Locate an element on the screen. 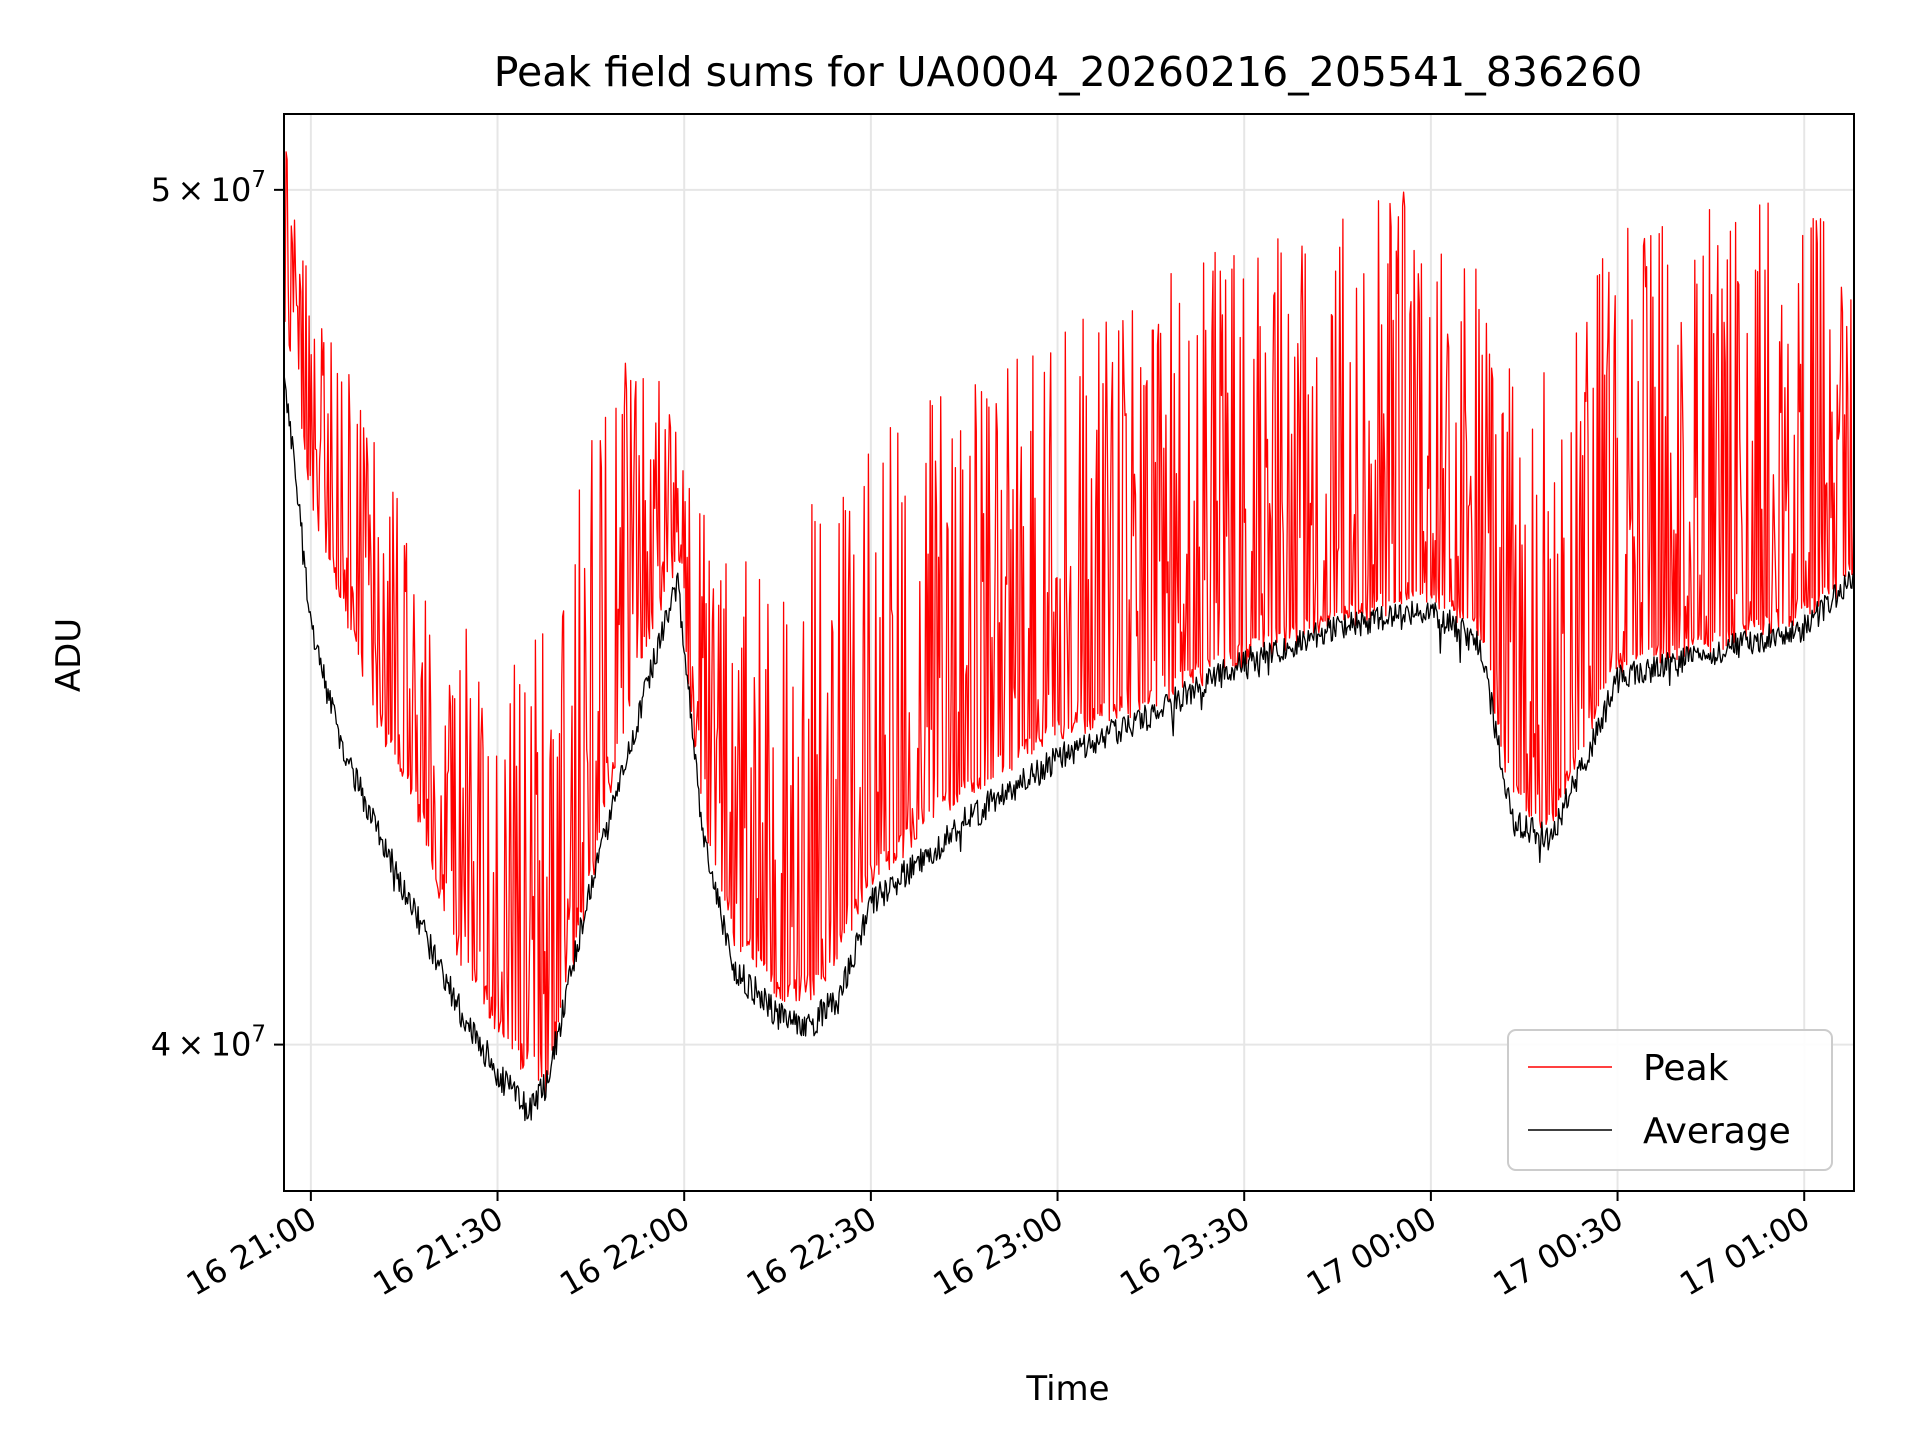 Image resolution: width=1920 pixels, height=1440 pixels. legend-average-label: Average is located at coordinates (1717, 1131).